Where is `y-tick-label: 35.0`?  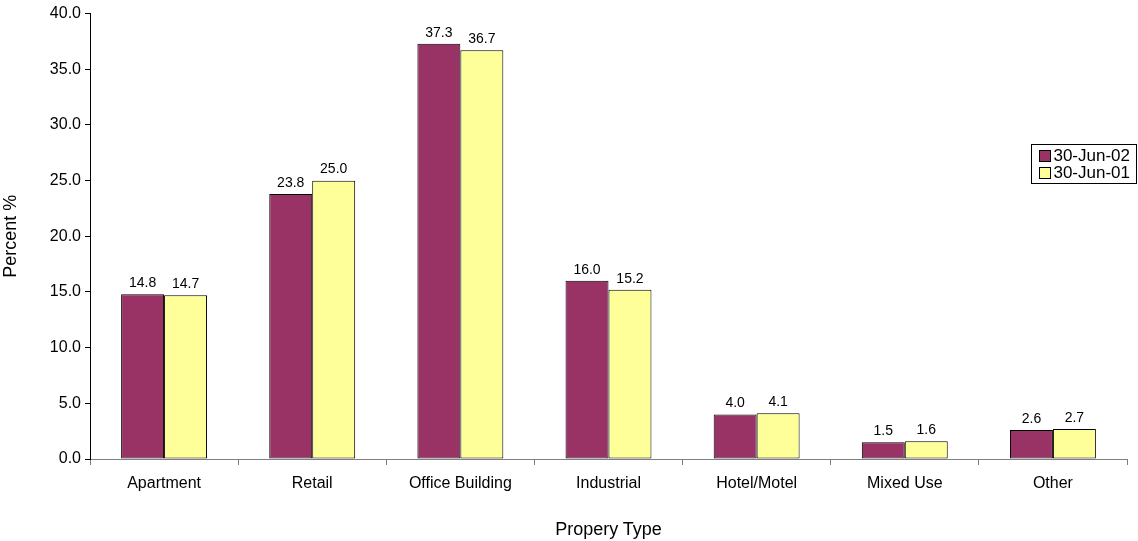
y-tick-label: 35.0 is located at coordinates (65, 68).